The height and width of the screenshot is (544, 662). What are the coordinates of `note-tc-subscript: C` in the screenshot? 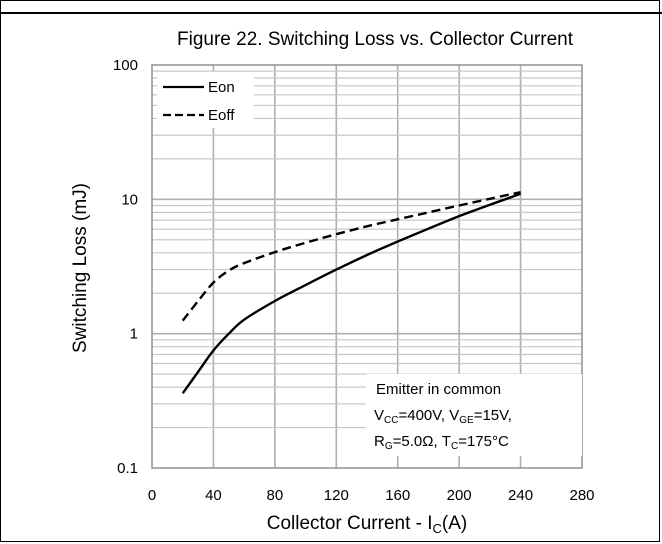 It's located at (454, 446).